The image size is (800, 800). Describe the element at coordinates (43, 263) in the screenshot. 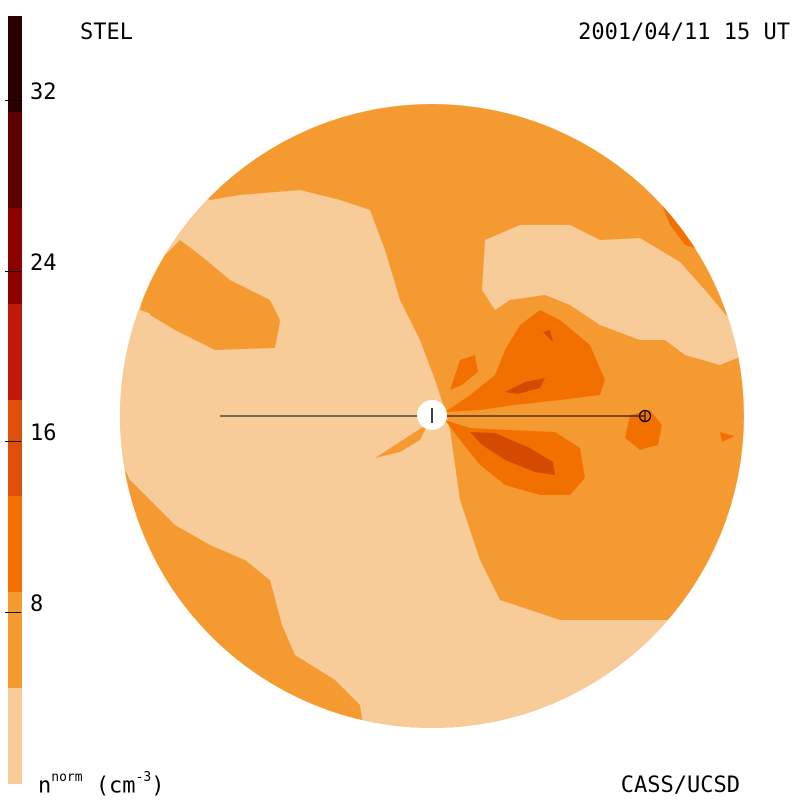

I see `colorbar-tick-label-24: 24` at that location.